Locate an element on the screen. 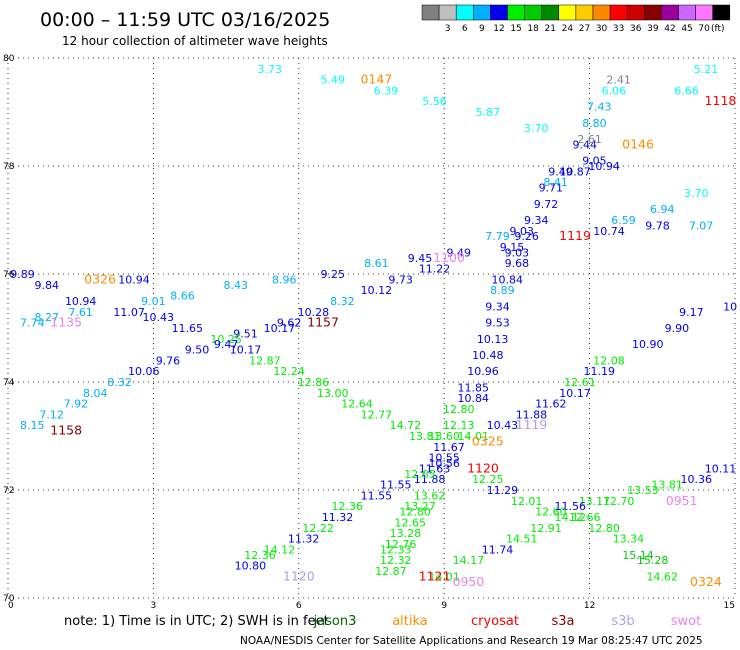 The image size is (740, 650). wave-height-label: 10.25 is located at coordinates (226, 339).